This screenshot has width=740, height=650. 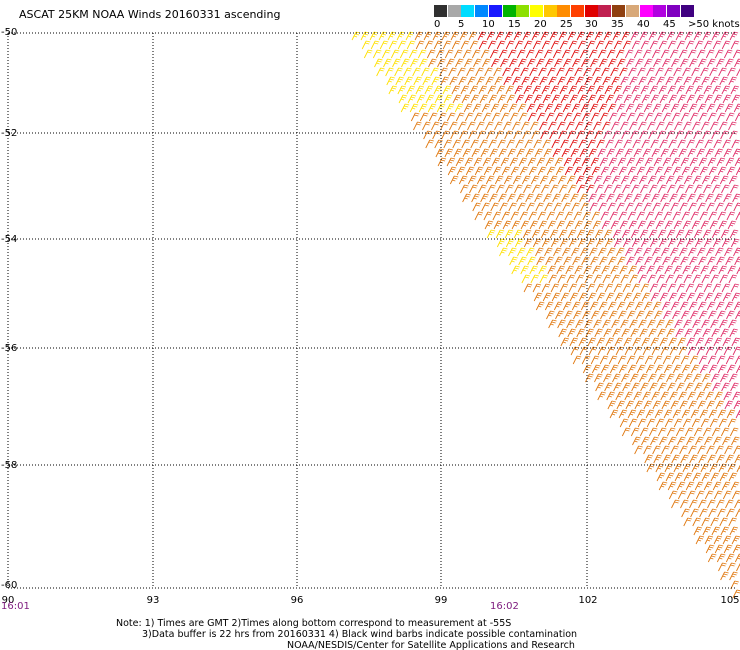 I want to click on lon-label: 99, so click(x=441, y=600).